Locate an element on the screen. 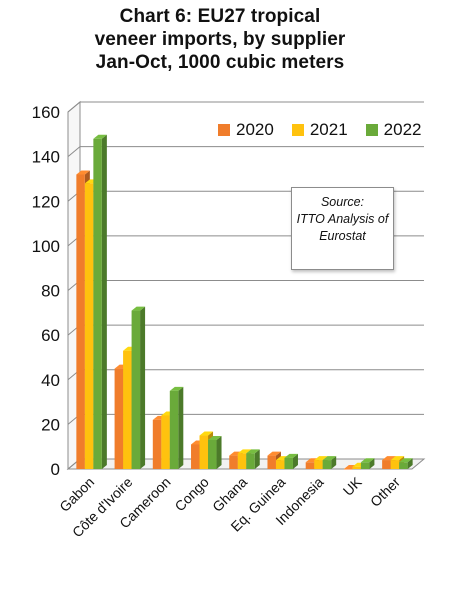  bar-top-2022-Eq. Guinea is located at coordinates (291, 455).